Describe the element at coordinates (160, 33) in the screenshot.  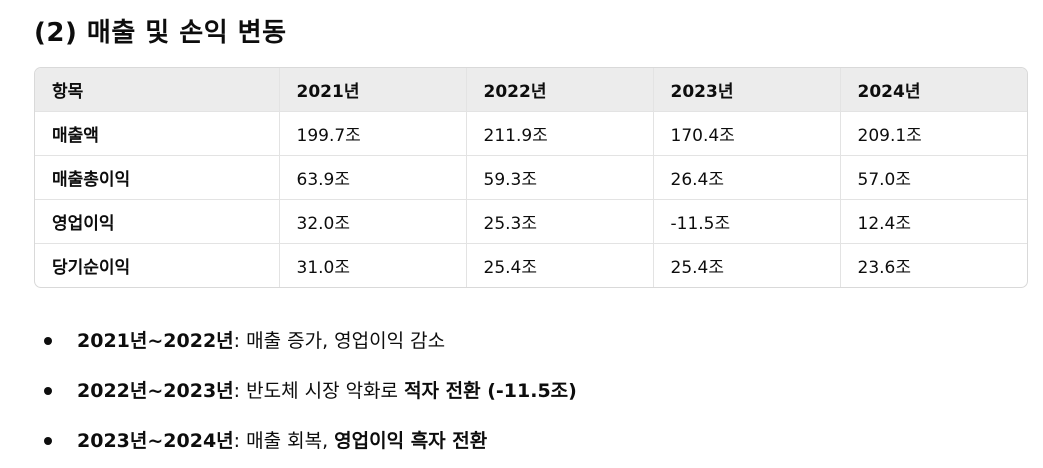
I see `section-heading: (2) 매출 및 손익 변동` at that location.